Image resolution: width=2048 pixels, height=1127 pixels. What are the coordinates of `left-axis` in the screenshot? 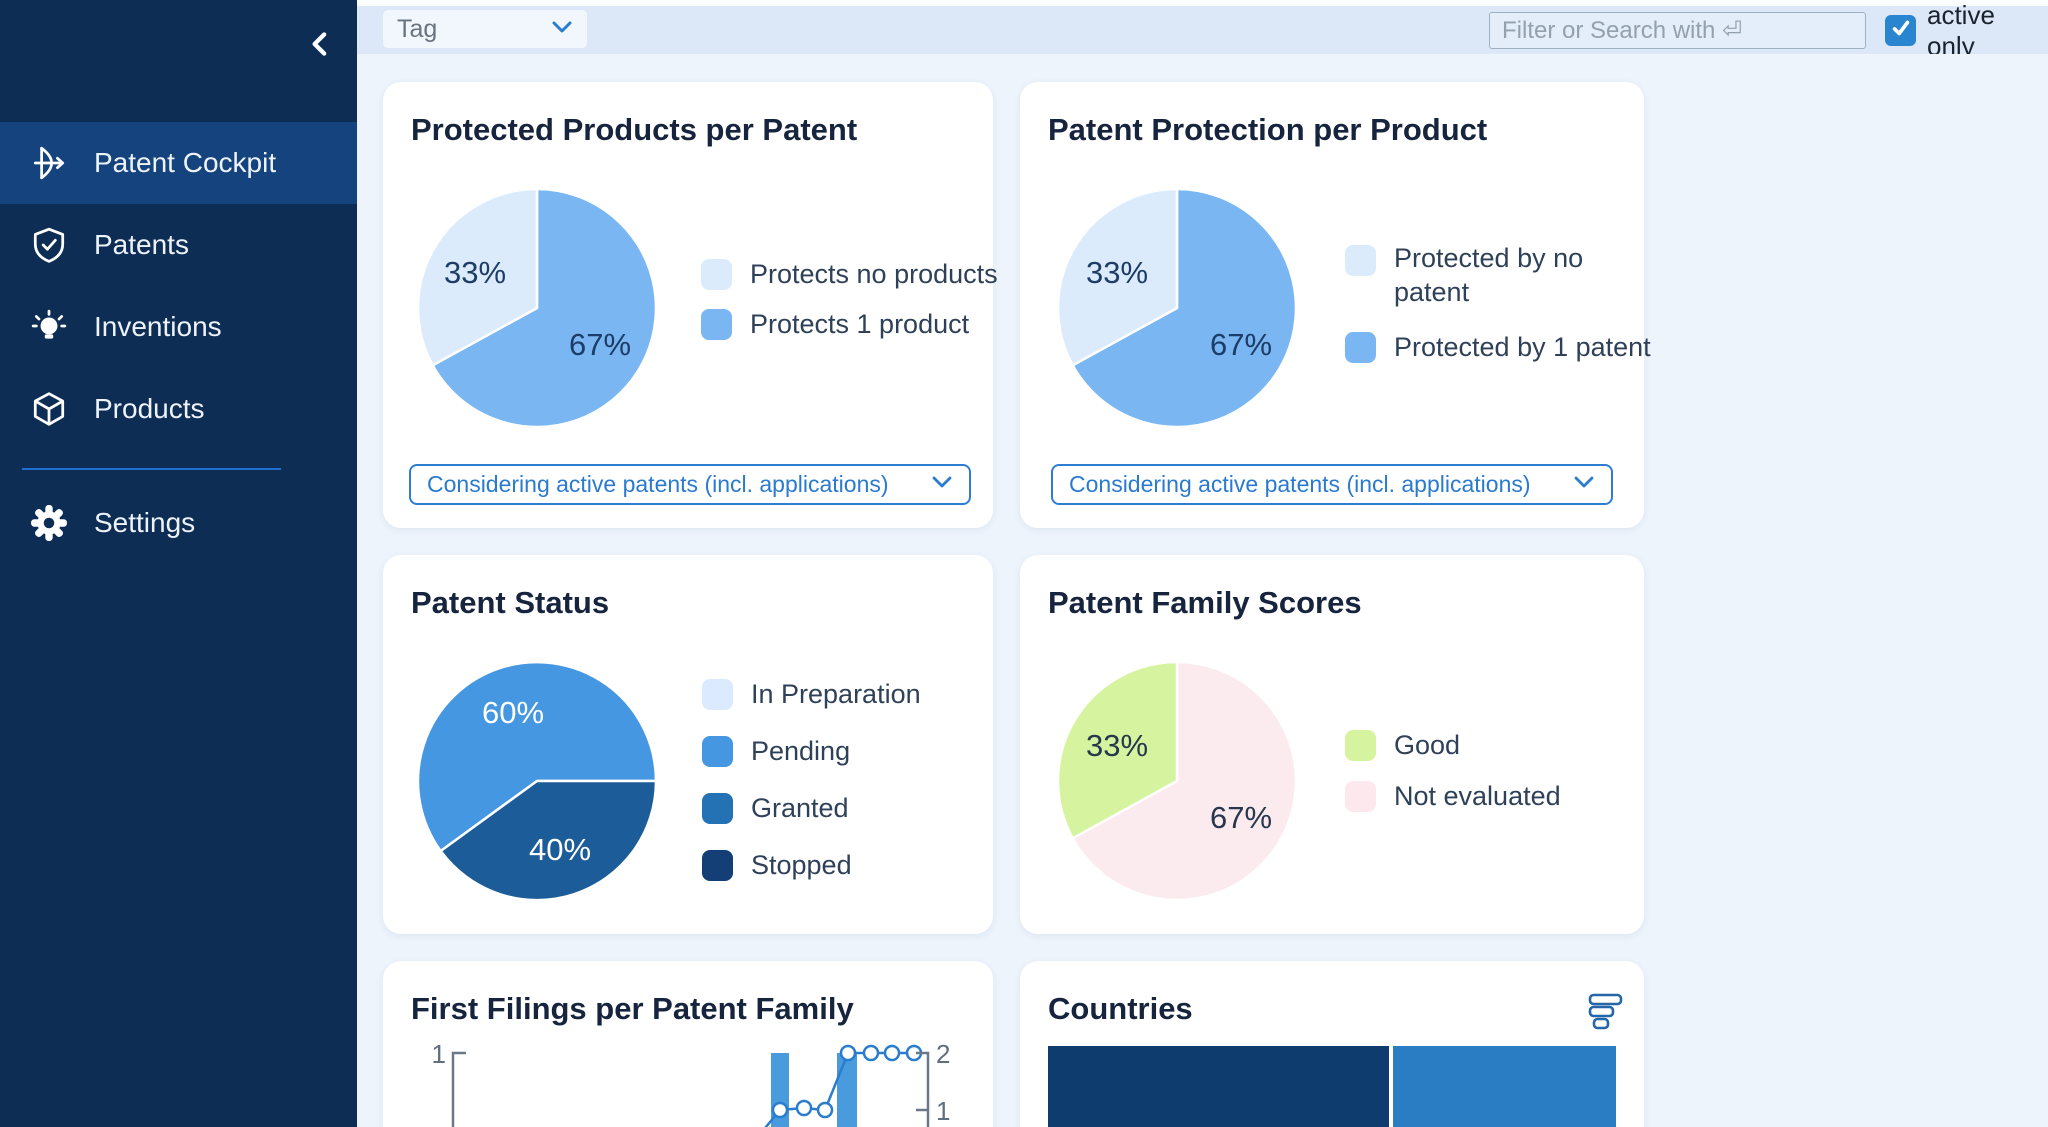 It's located at (458, 1089).